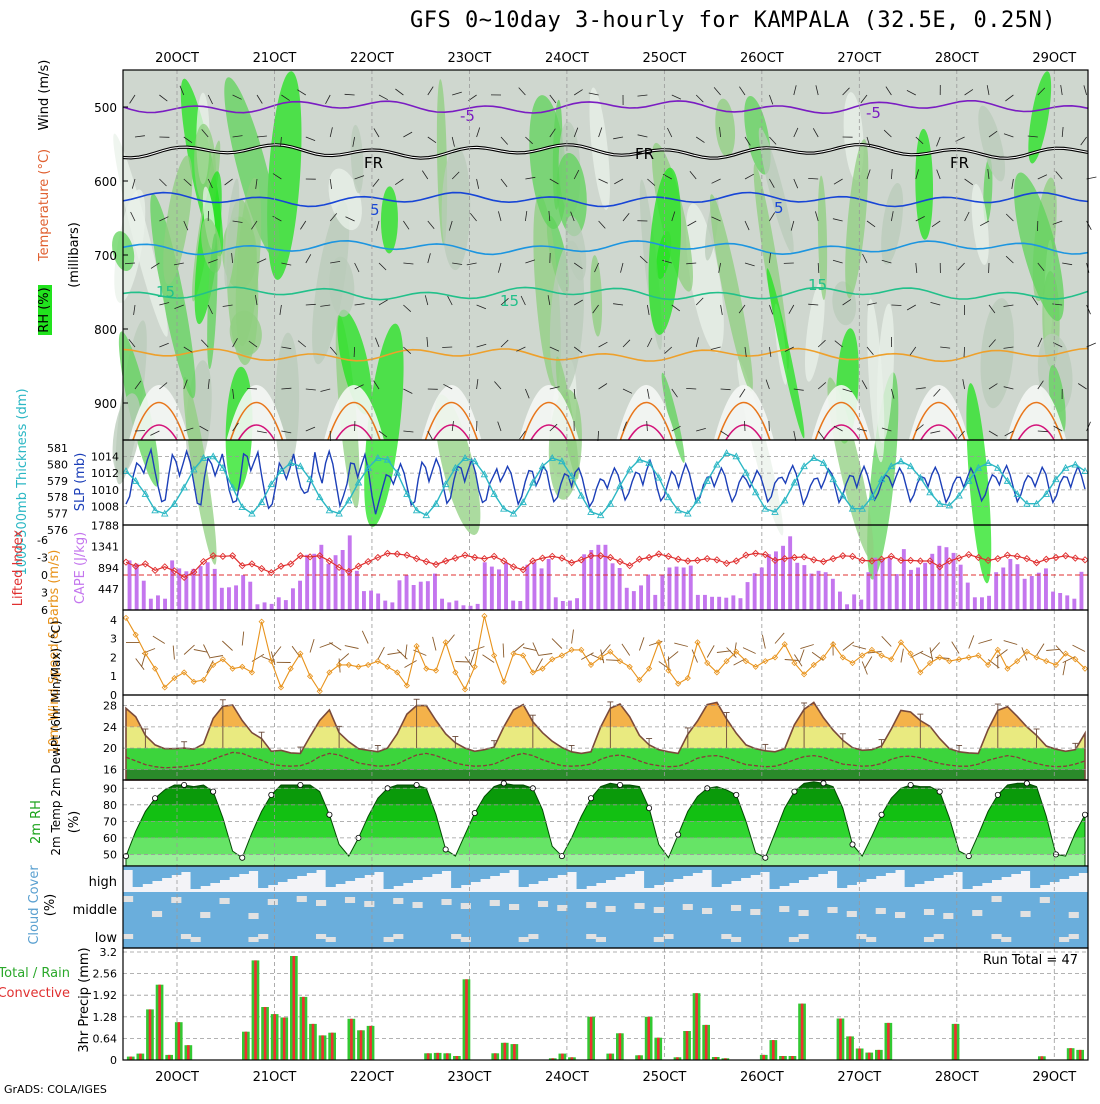  What do you see at coordinates (95, 910) in the screenshot?
I see `cloud-level-middle: middle` at bounding box center [95, 910].